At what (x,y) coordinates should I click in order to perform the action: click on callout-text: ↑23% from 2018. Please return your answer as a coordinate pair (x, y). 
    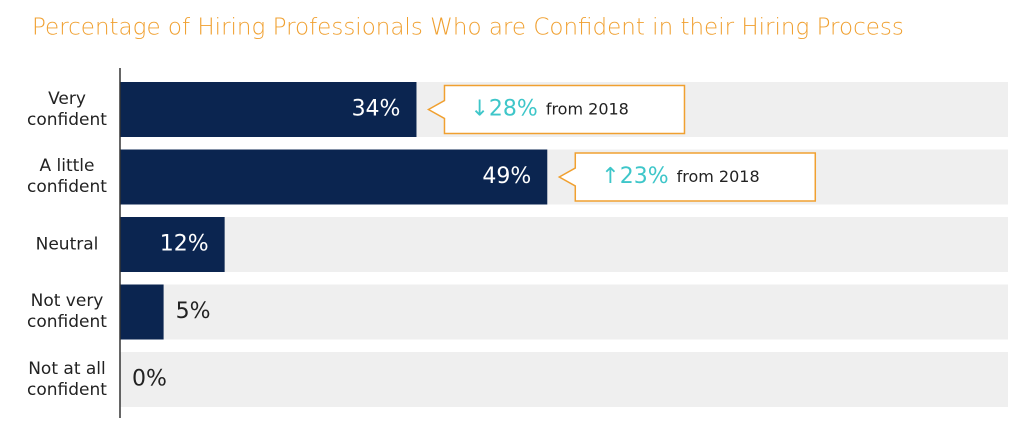
    Looking at the image, I should click on (680, 176).